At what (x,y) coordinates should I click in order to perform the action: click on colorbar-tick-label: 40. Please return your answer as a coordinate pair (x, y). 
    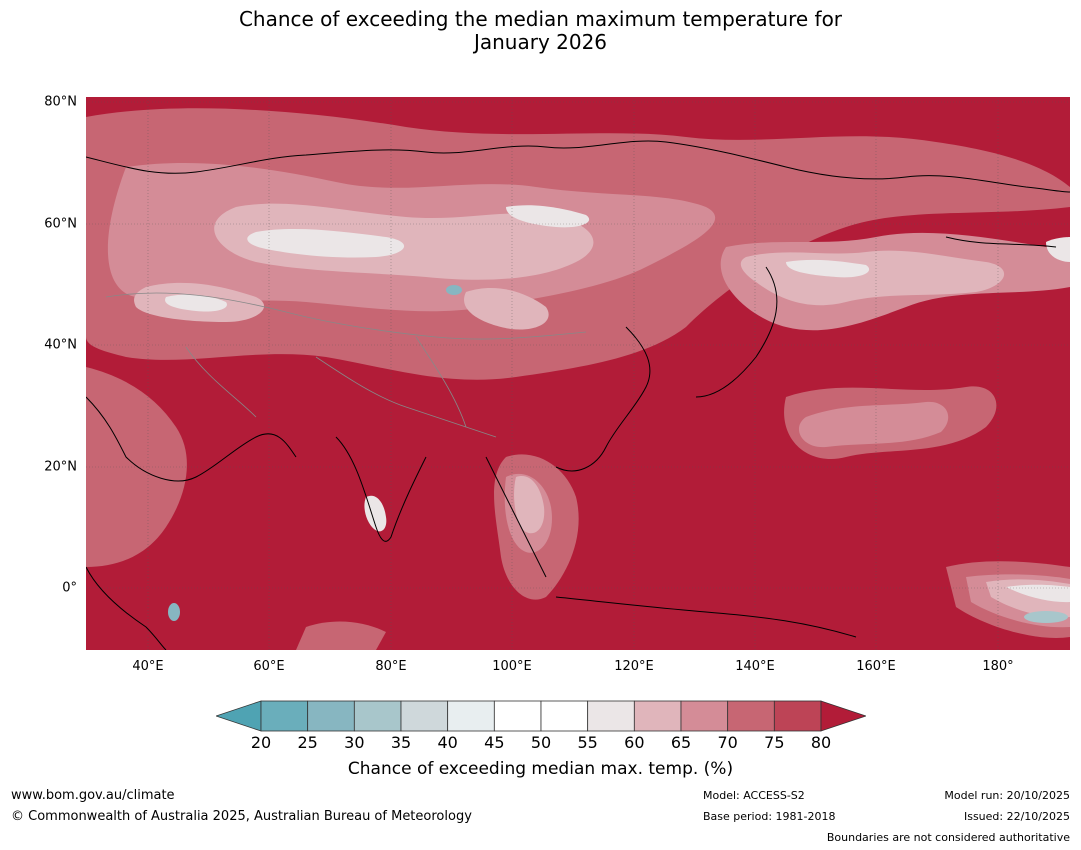
    Looking at the image, I should click on (447, 742).